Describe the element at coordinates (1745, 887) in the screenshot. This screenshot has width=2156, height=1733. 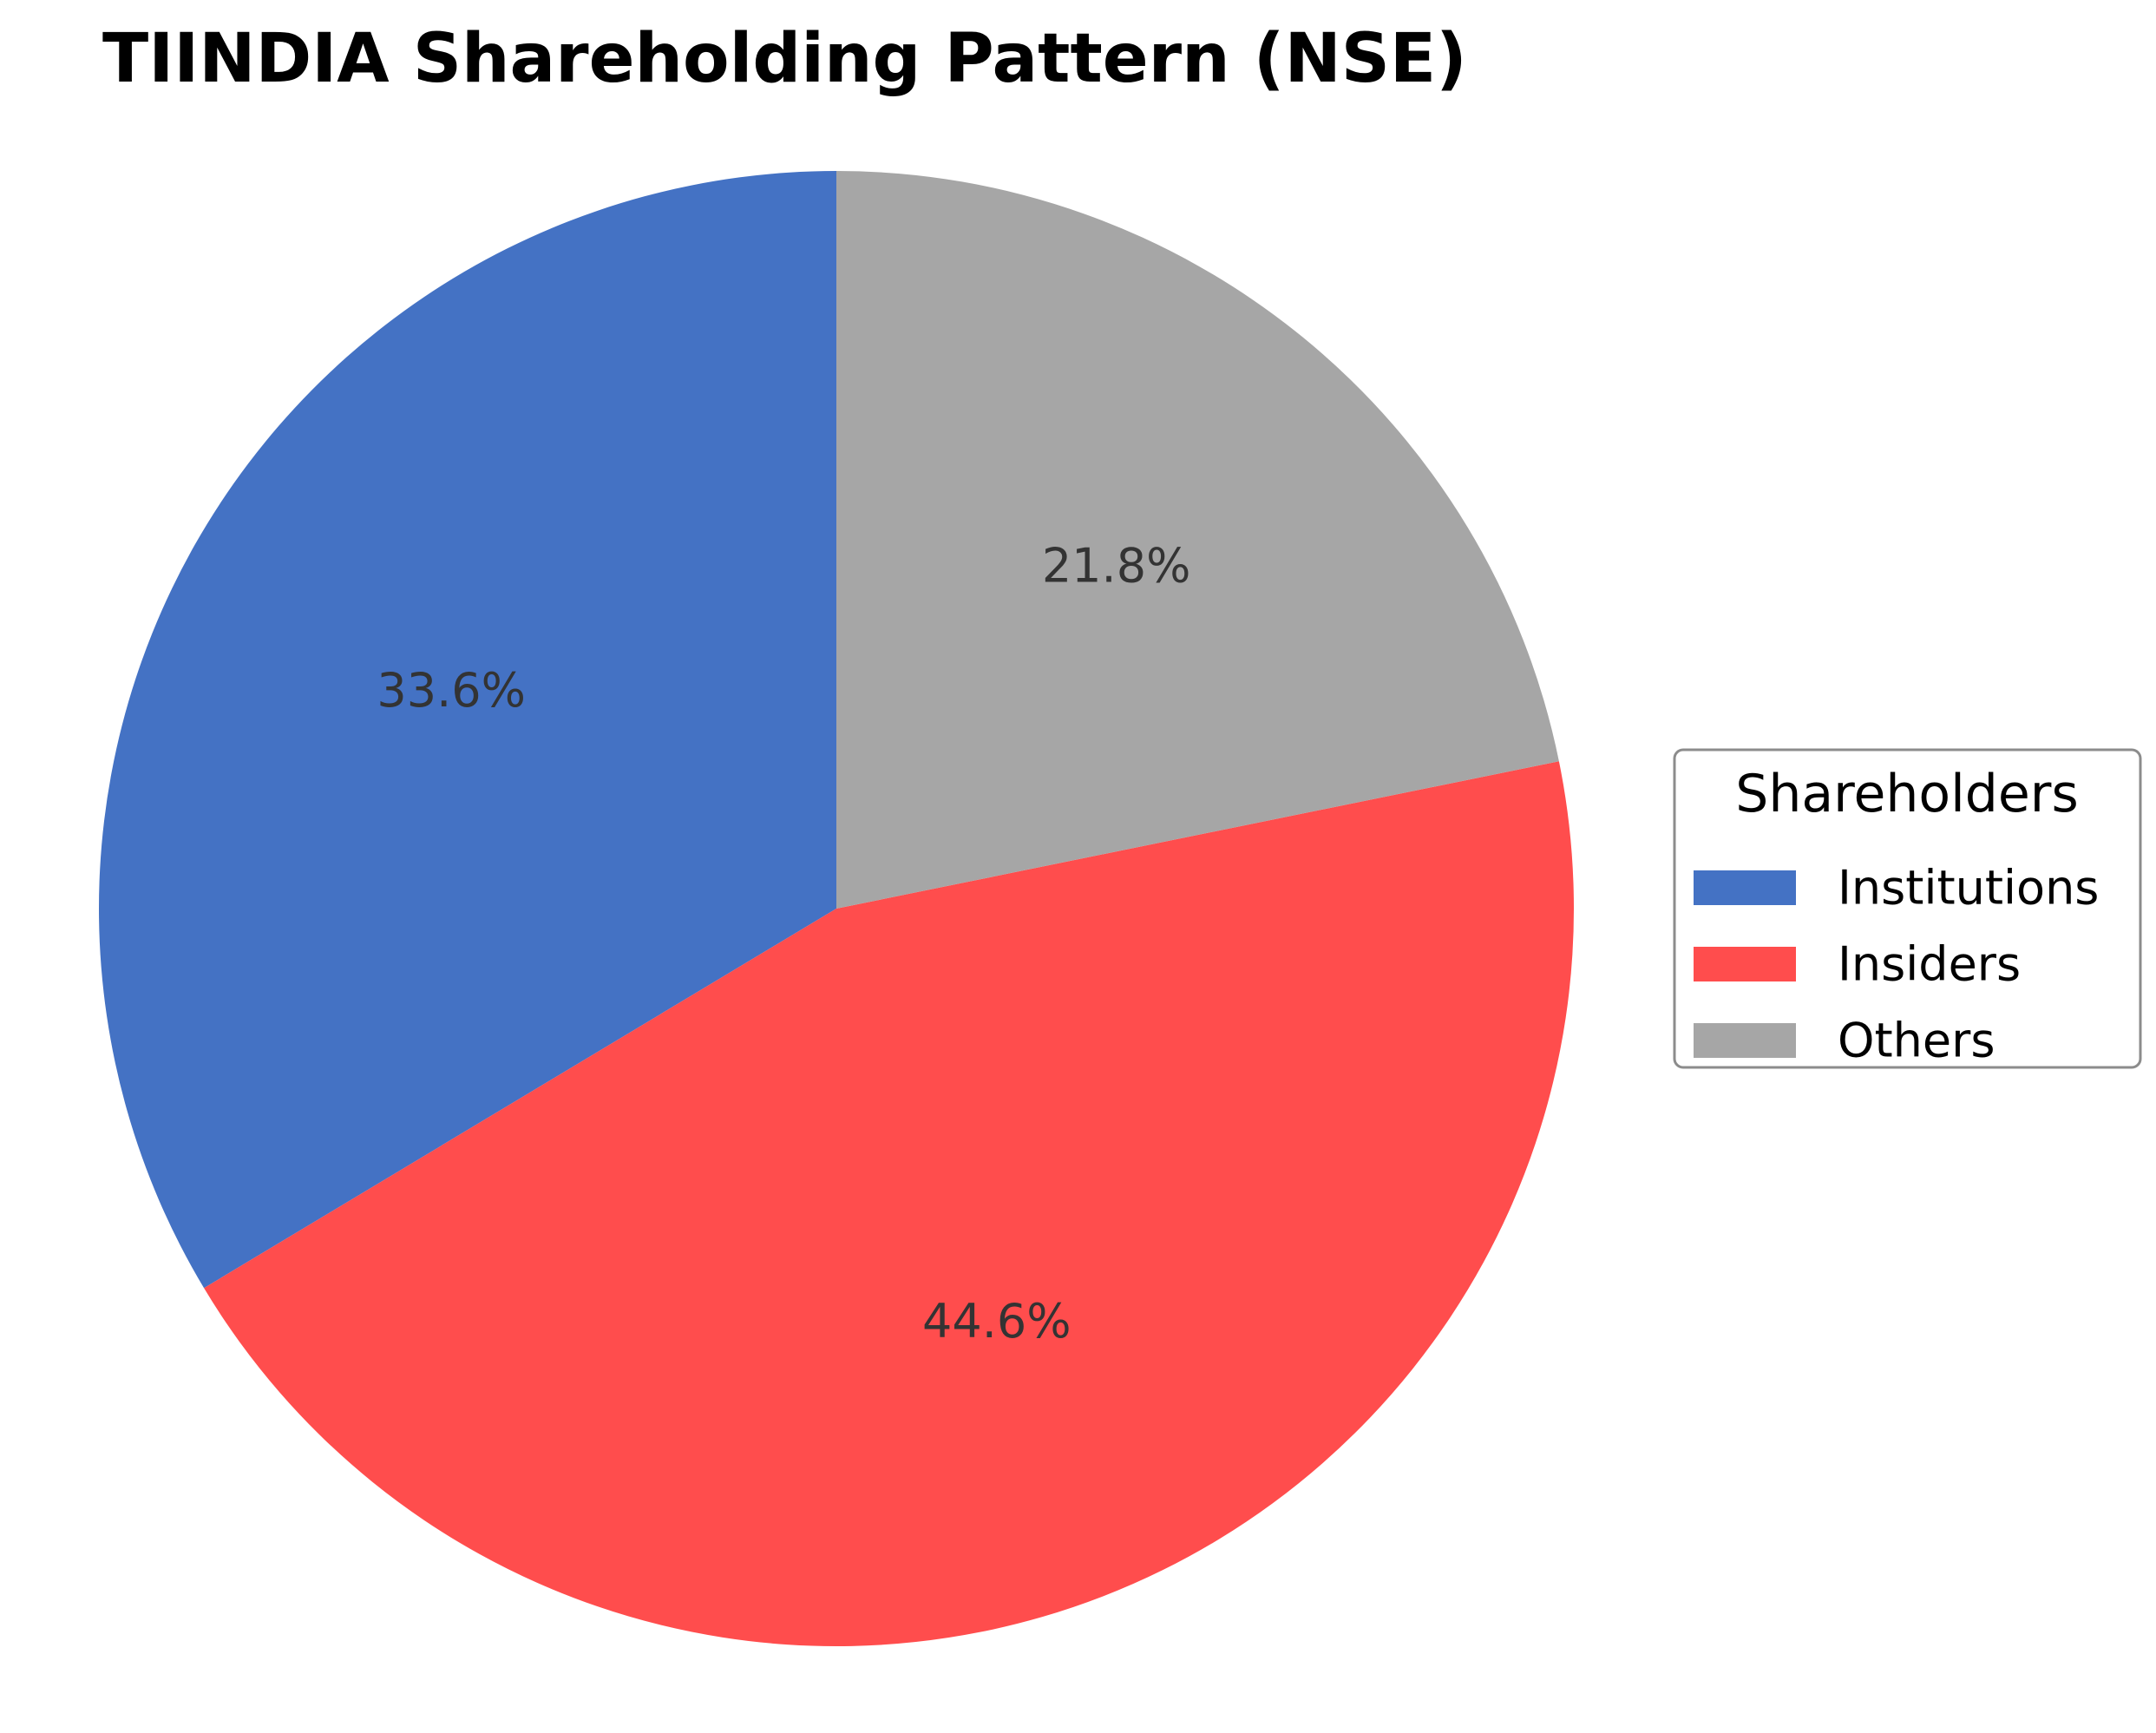
I see `legend-swatch-institutions` at that location.